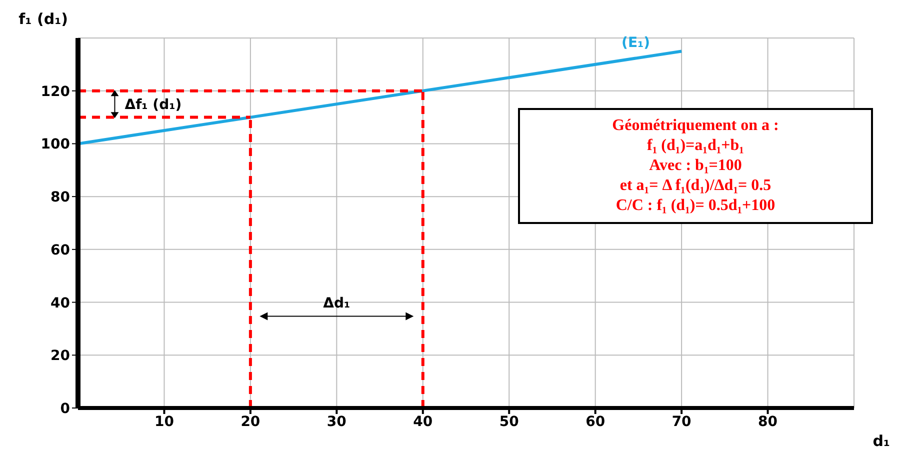 The width and height of the screenshot is (902, 457). Describe the element at coordinates (60, 250) in the screenshot. I see `y-tick-label: 60` at that location.